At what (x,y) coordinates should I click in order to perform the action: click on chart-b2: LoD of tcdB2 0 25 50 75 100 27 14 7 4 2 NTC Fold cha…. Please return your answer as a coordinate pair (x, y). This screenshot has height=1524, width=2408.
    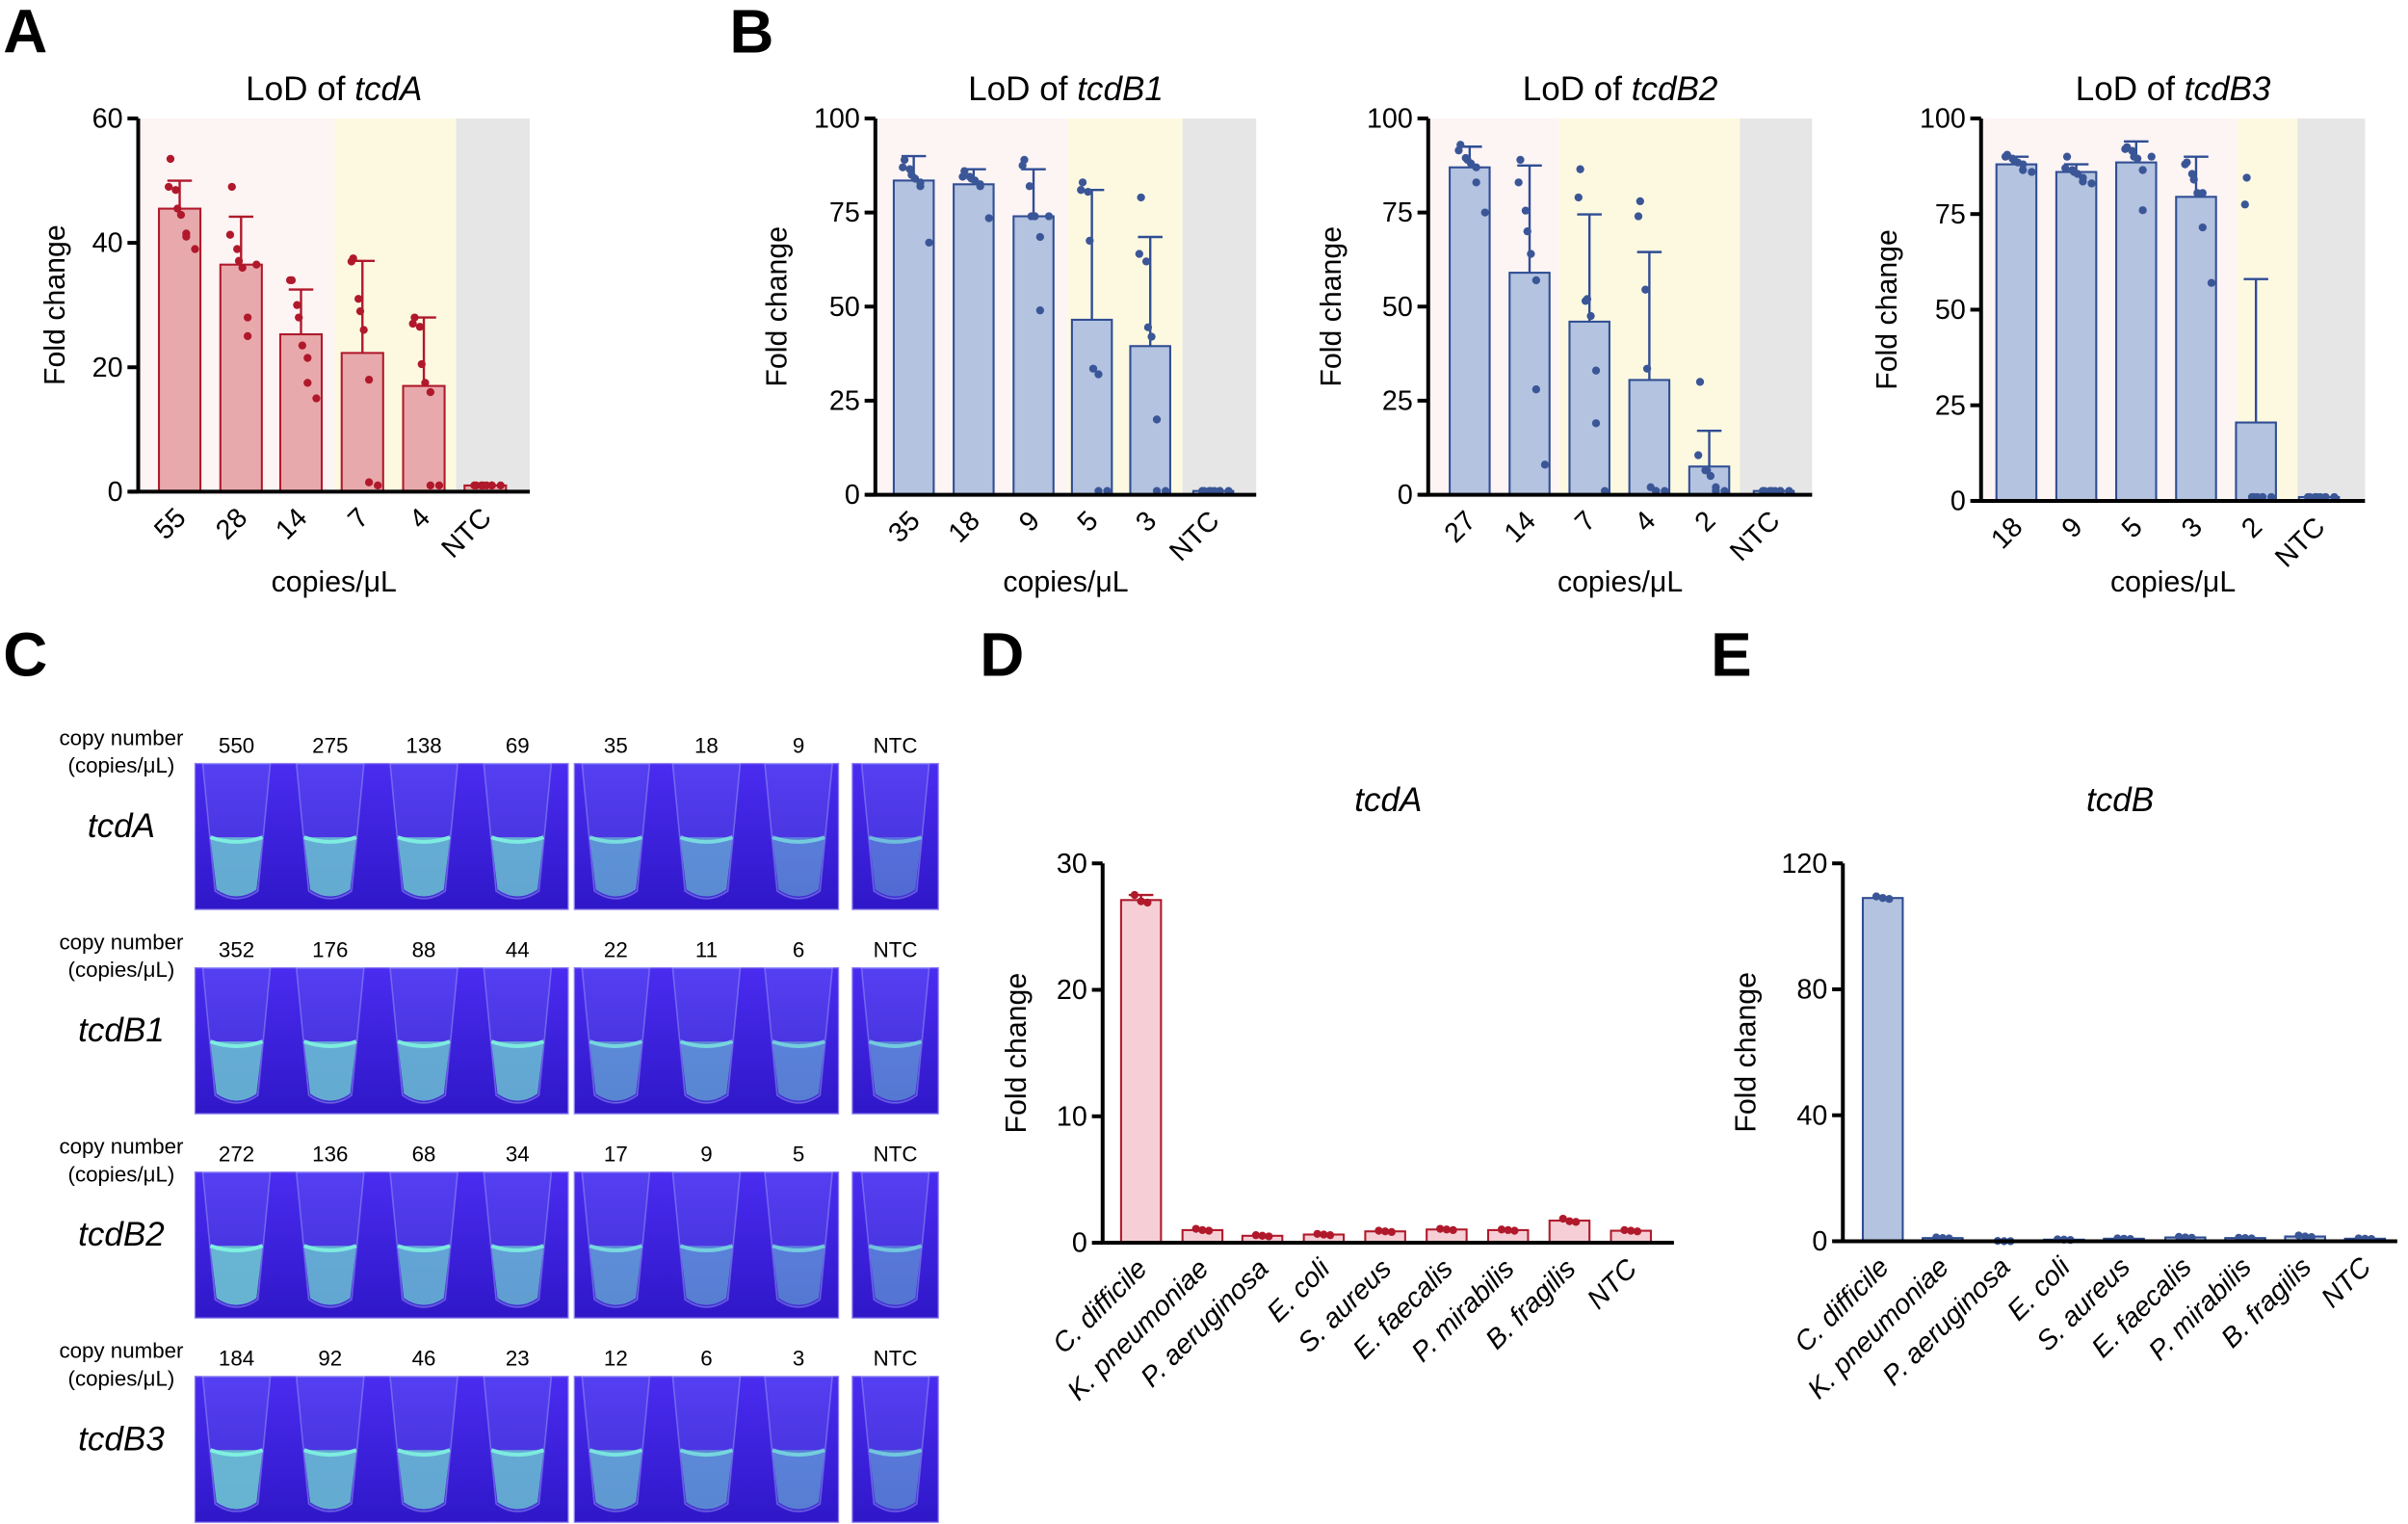
    Looking at the image, I should click on (1564, 334).